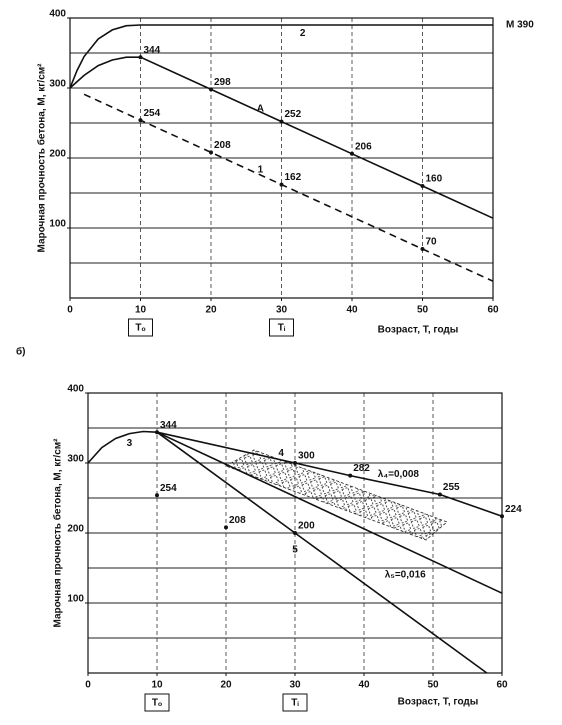  Describe the element at coordinates (306, 456) in the screenshot. I see `data-label: 300` at that location.